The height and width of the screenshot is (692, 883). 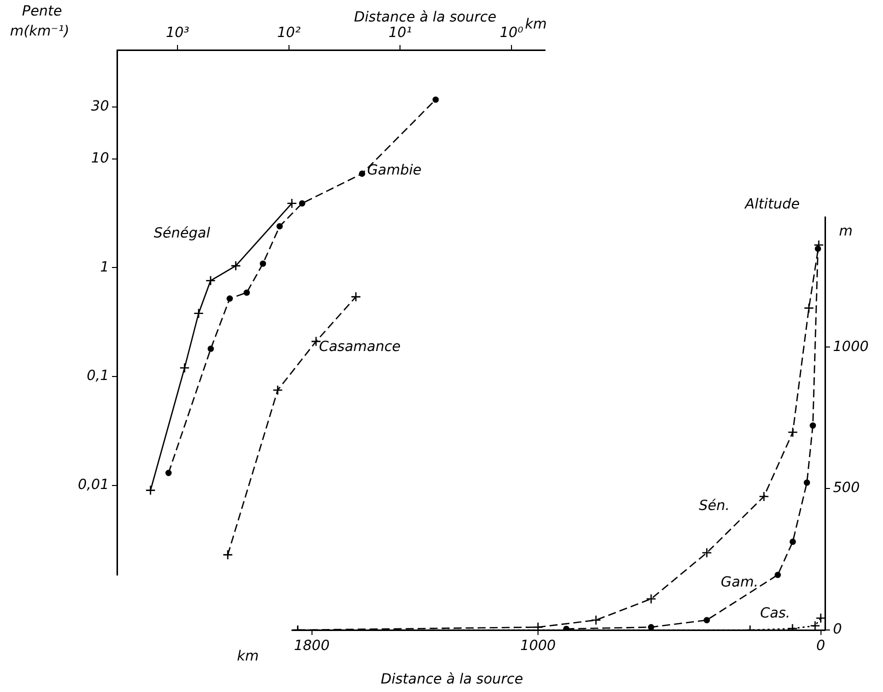 I want to click on y-tick-label: 0,01, so click(x=93, y=484).